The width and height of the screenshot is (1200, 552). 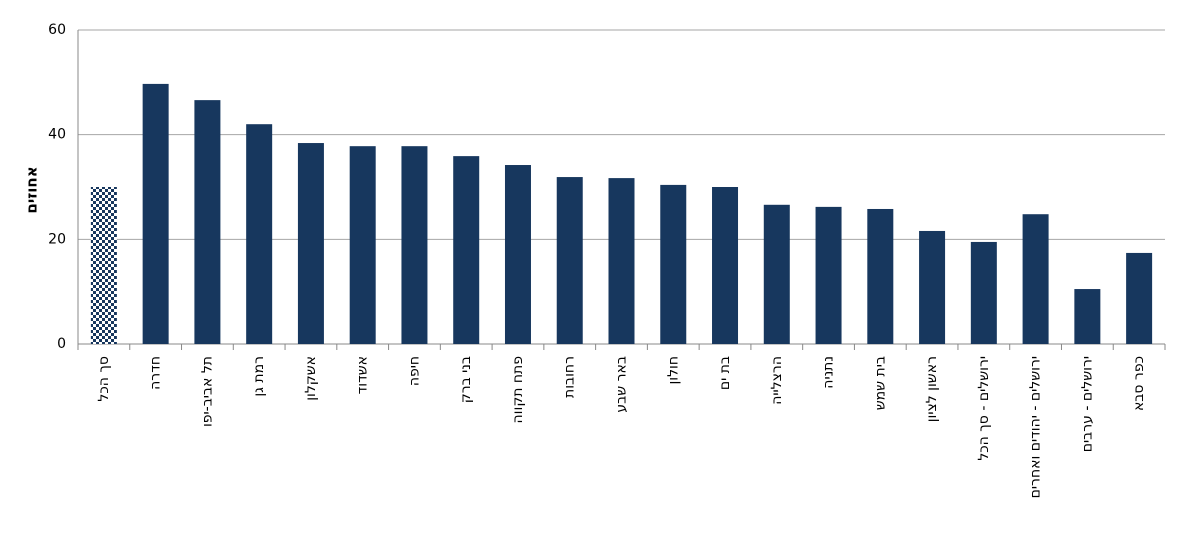 What do you see at coordinates (673, 370) in the screenshot?
I see `x-tick-label: חולון` at bounding box center [673, 370].